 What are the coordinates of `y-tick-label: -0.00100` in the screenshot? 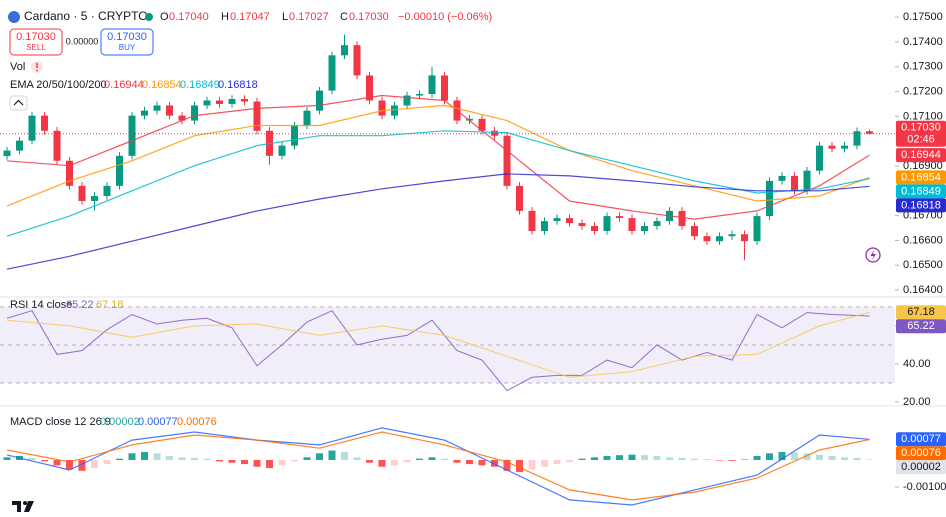 It's located at (924, 487).